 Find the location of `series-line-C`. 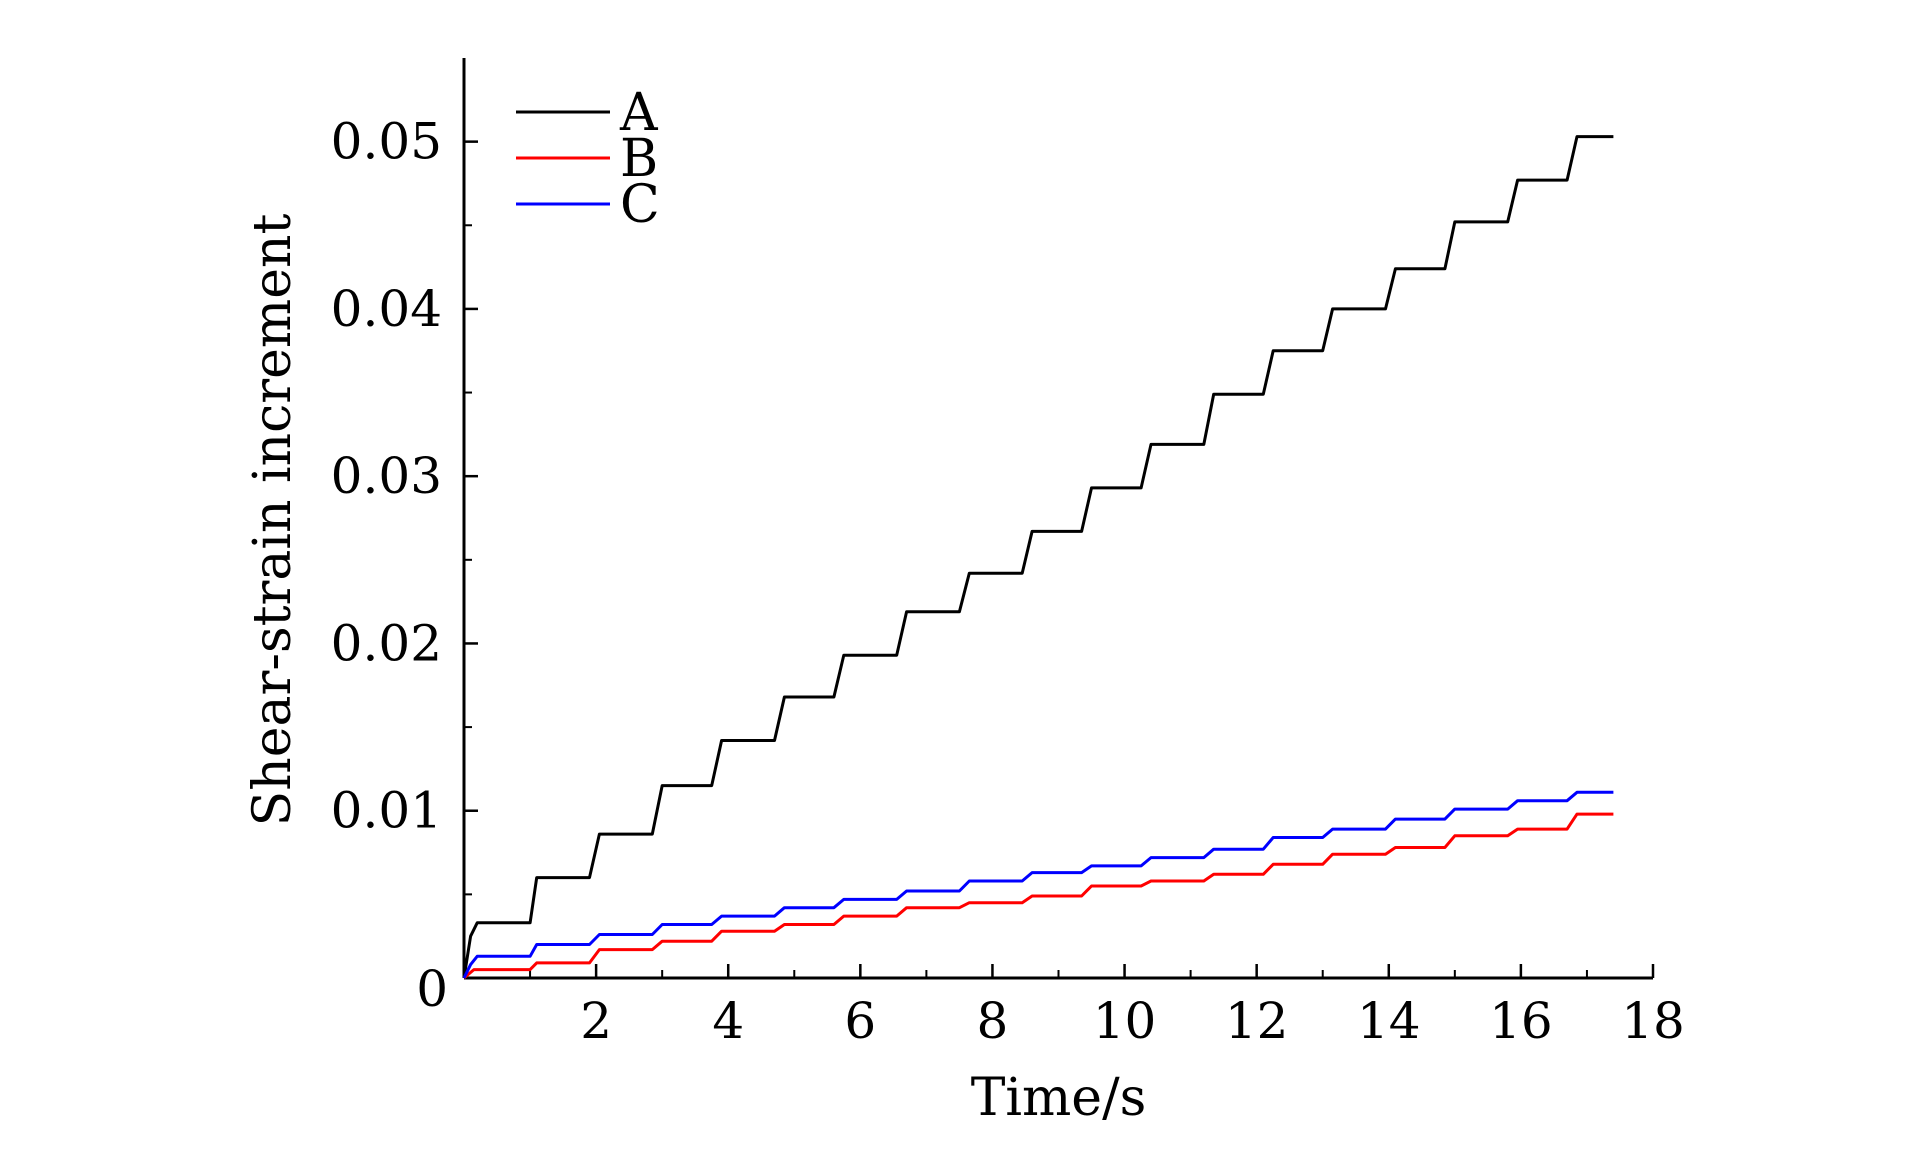

series-line-C is located at coordinates (1038, 884).